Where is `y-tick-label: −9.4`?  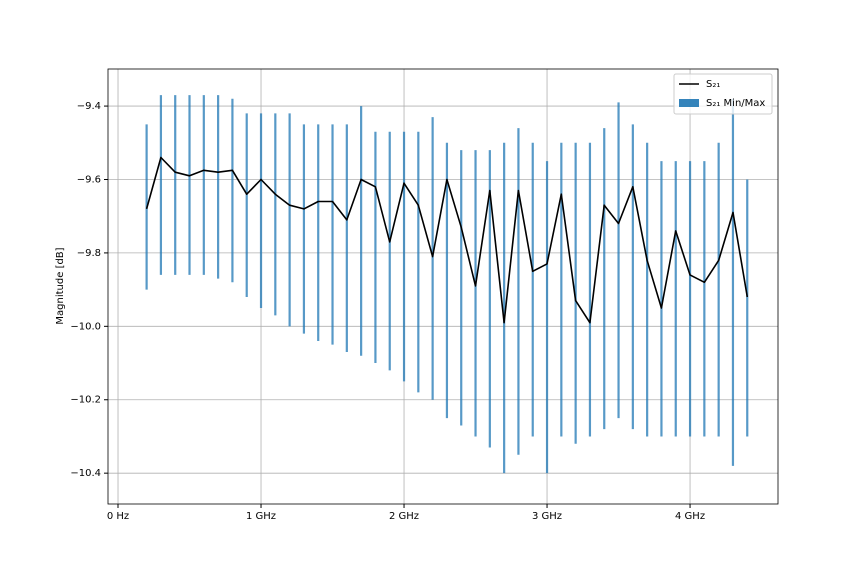 y-tick-label: −9.4 is located at coordinates (89, 106).